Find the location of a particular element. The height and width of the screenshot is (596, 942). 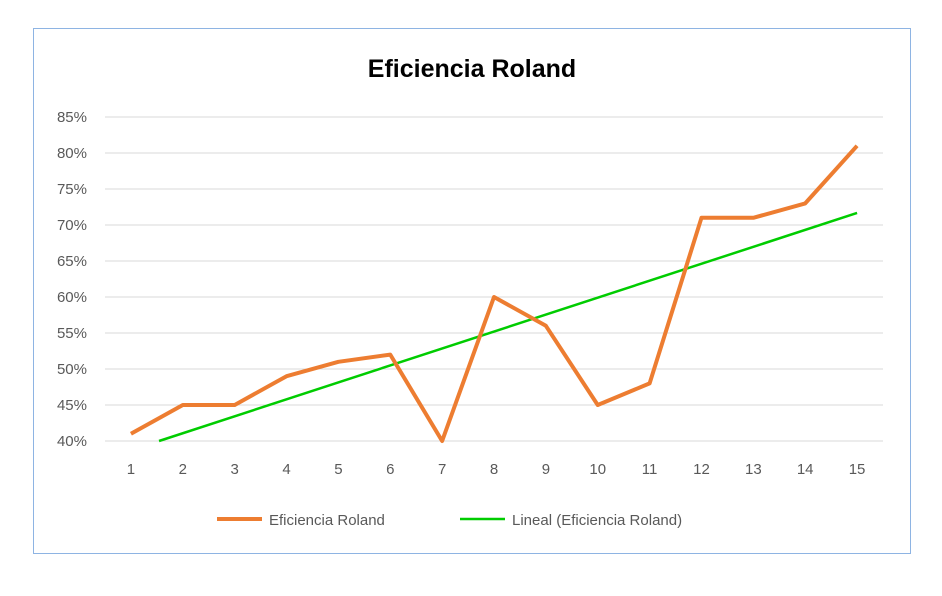

y-tick-label: 60% is located at coordinates (72, 297).